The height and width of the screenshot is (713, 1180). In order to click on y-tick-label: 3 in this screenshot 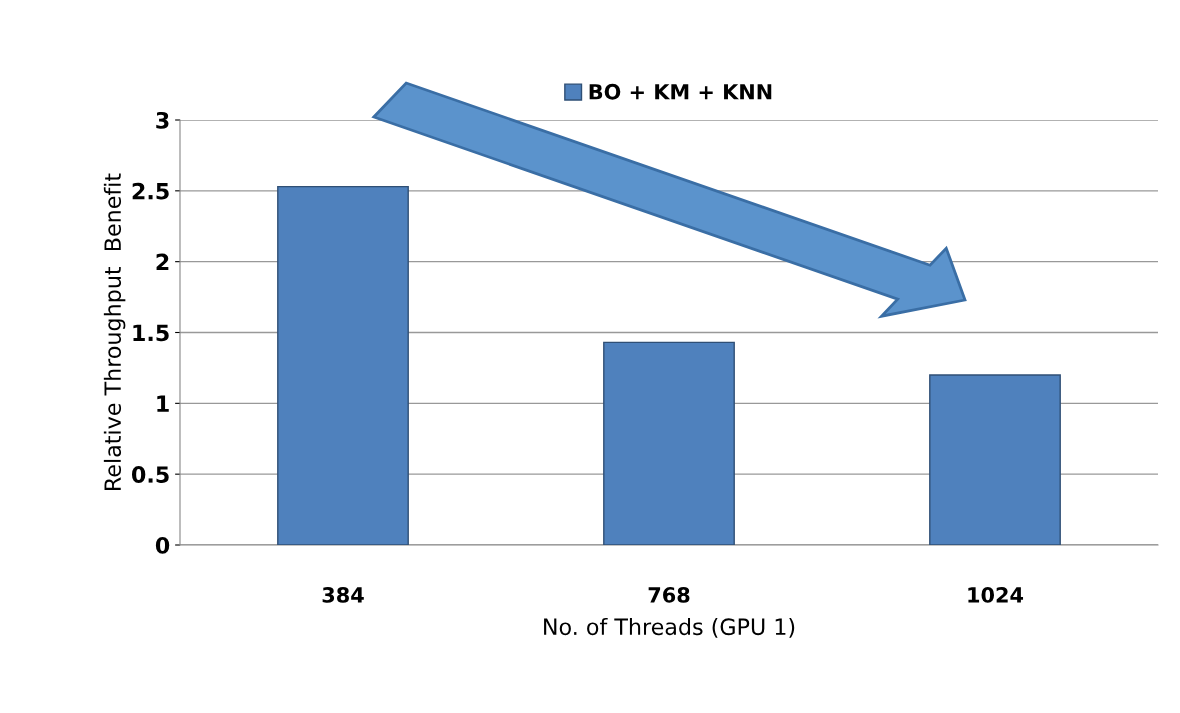, I will do `click(162, 120)`.